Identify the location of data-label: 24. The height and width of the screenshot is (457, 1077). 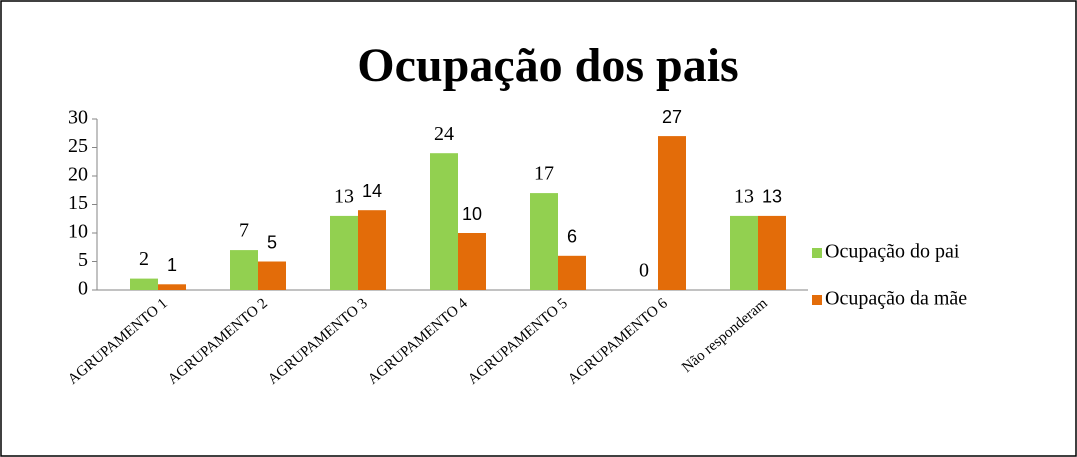
(444, 134).